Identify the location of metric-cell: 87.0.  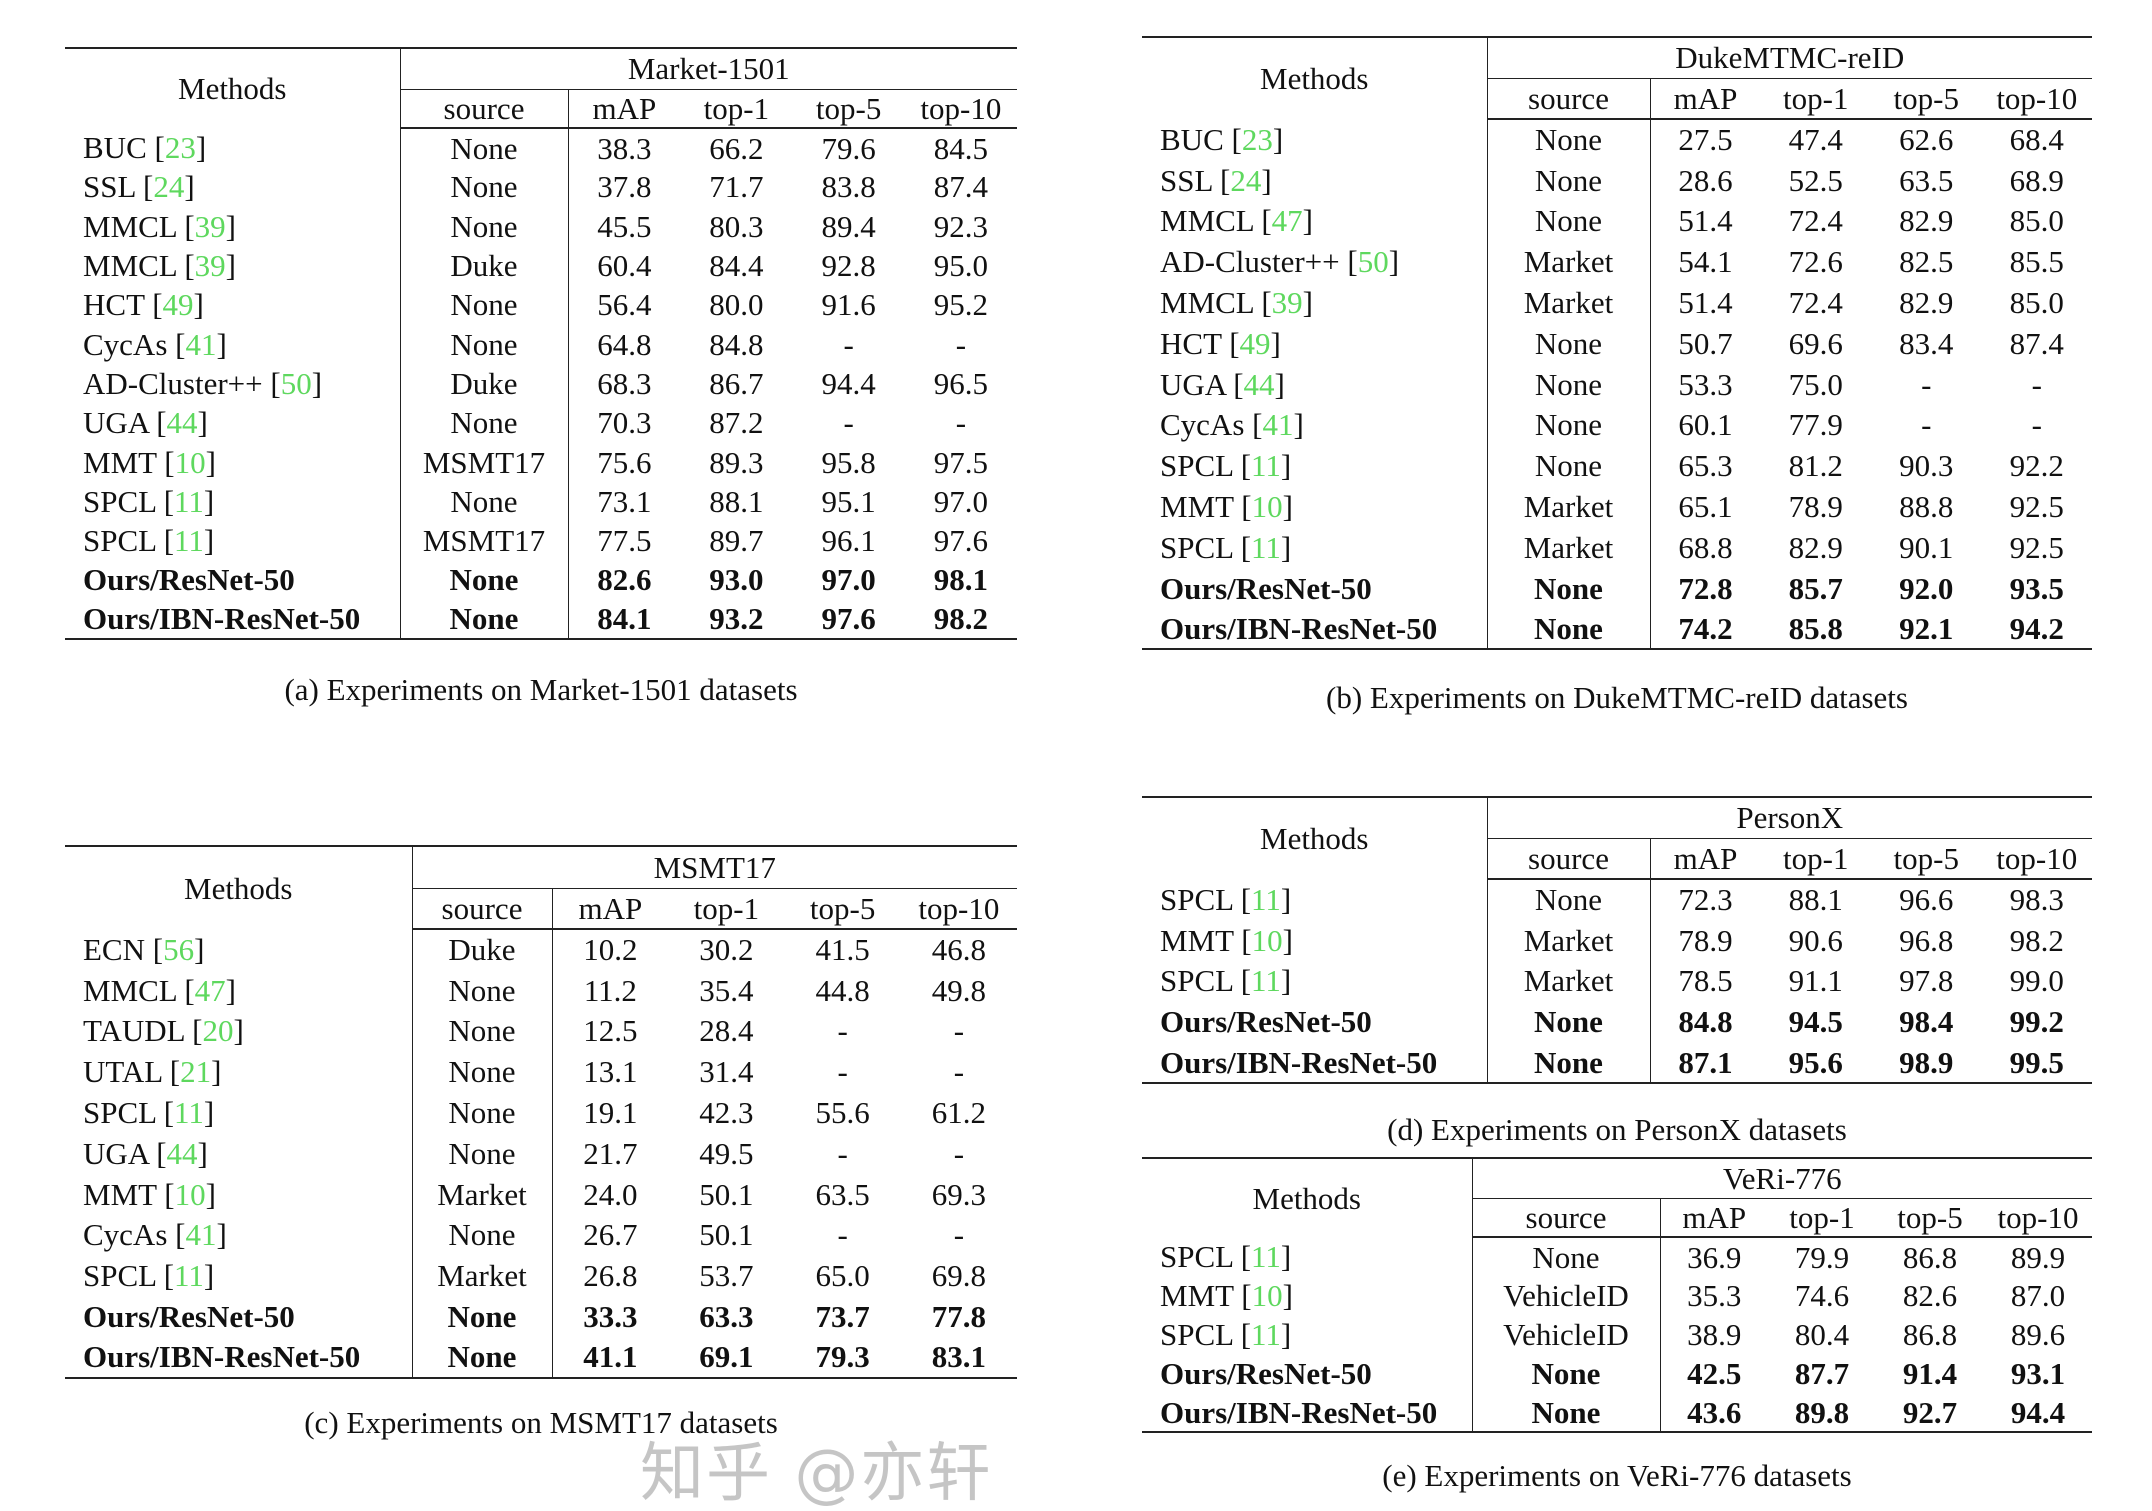
(2038, 1295).